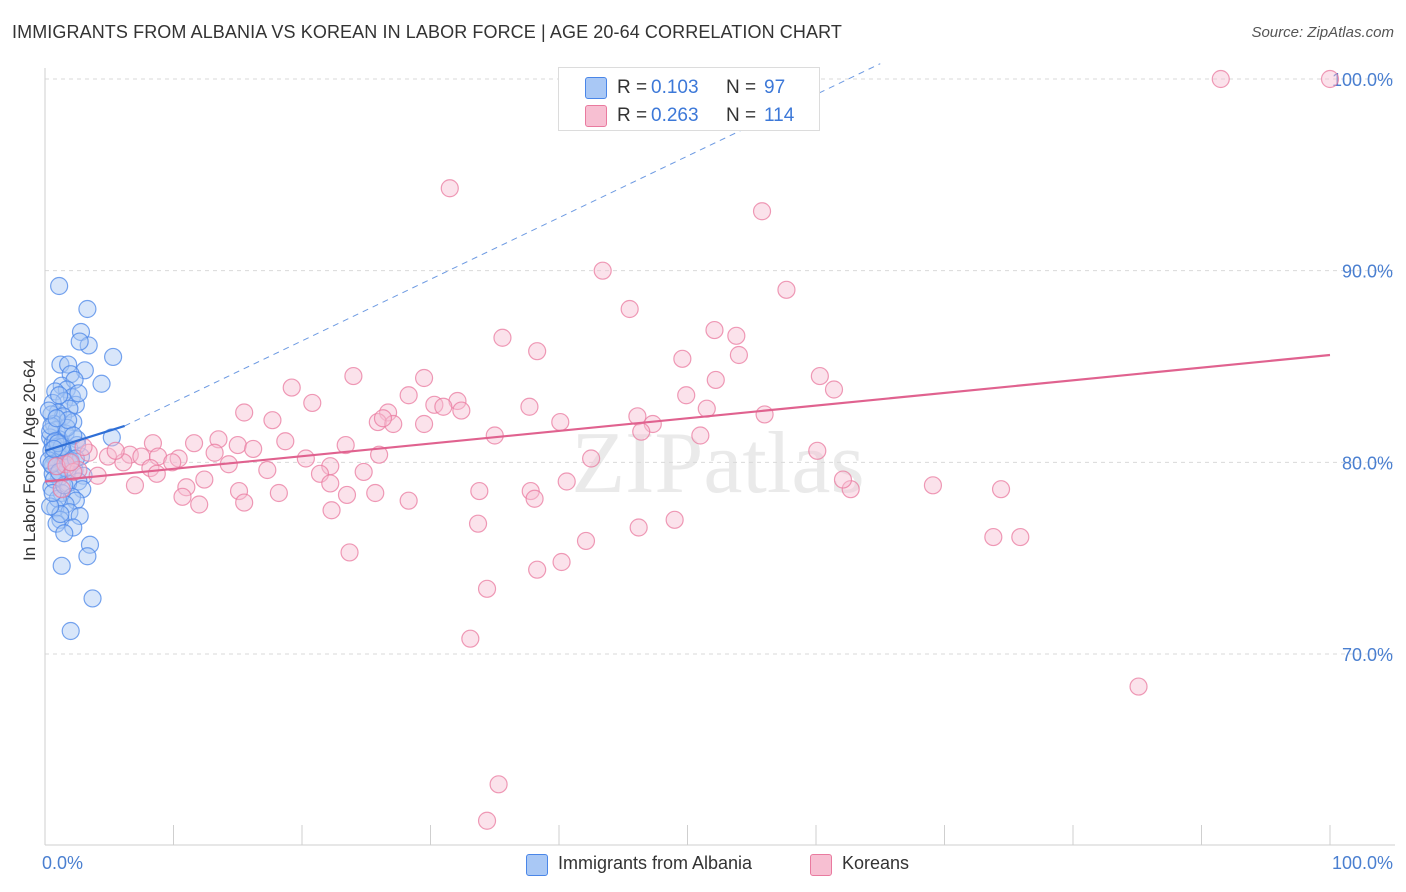 This screenshot has height=892, width=1406. What do you see at coordinates (1367, 272) in the screenshot?
I see `y-tick-label: 90.0%` at bounding box center [1367, 272].